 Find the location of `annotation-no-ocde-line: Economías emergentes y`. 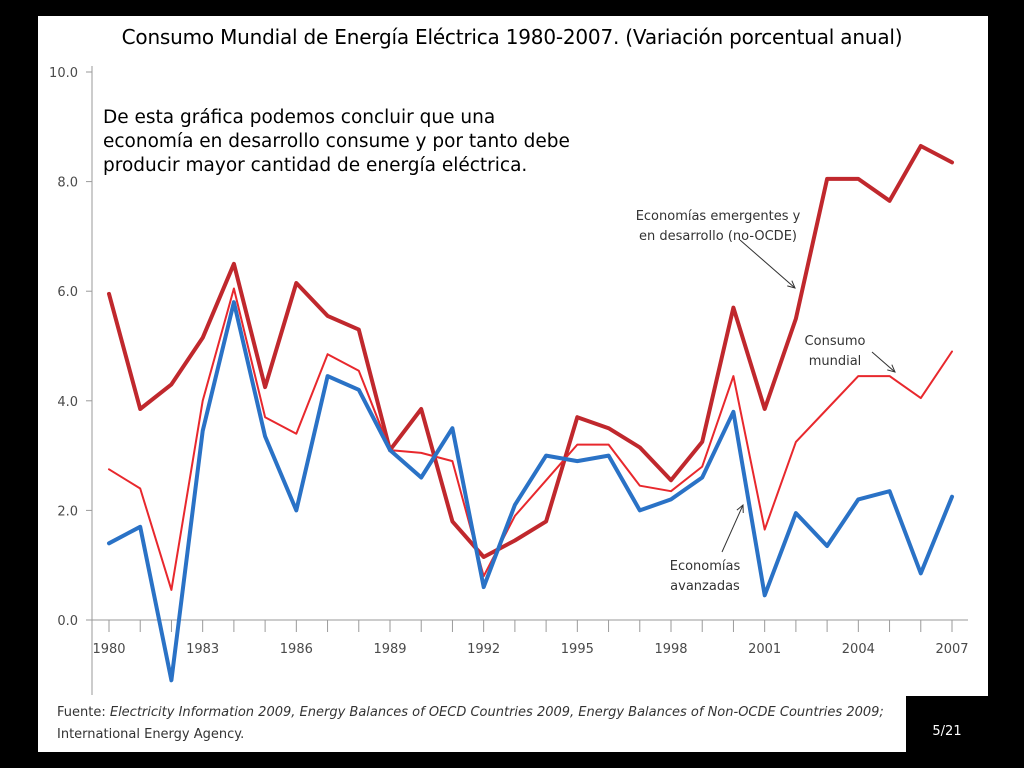

annotation-no-ocde-line: Economías emergentes y is located at coordinates (718, 216).